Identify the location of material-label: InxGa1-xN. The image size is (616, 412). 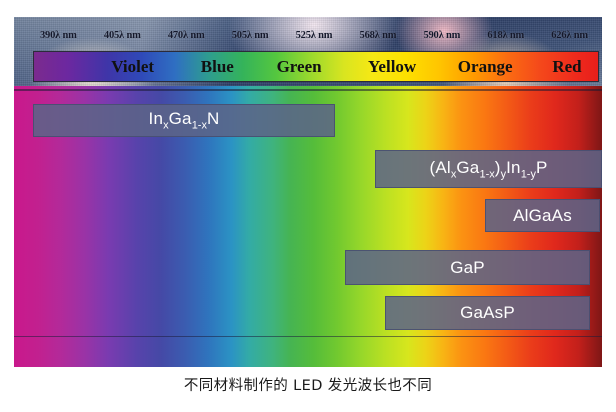
(184, 120).